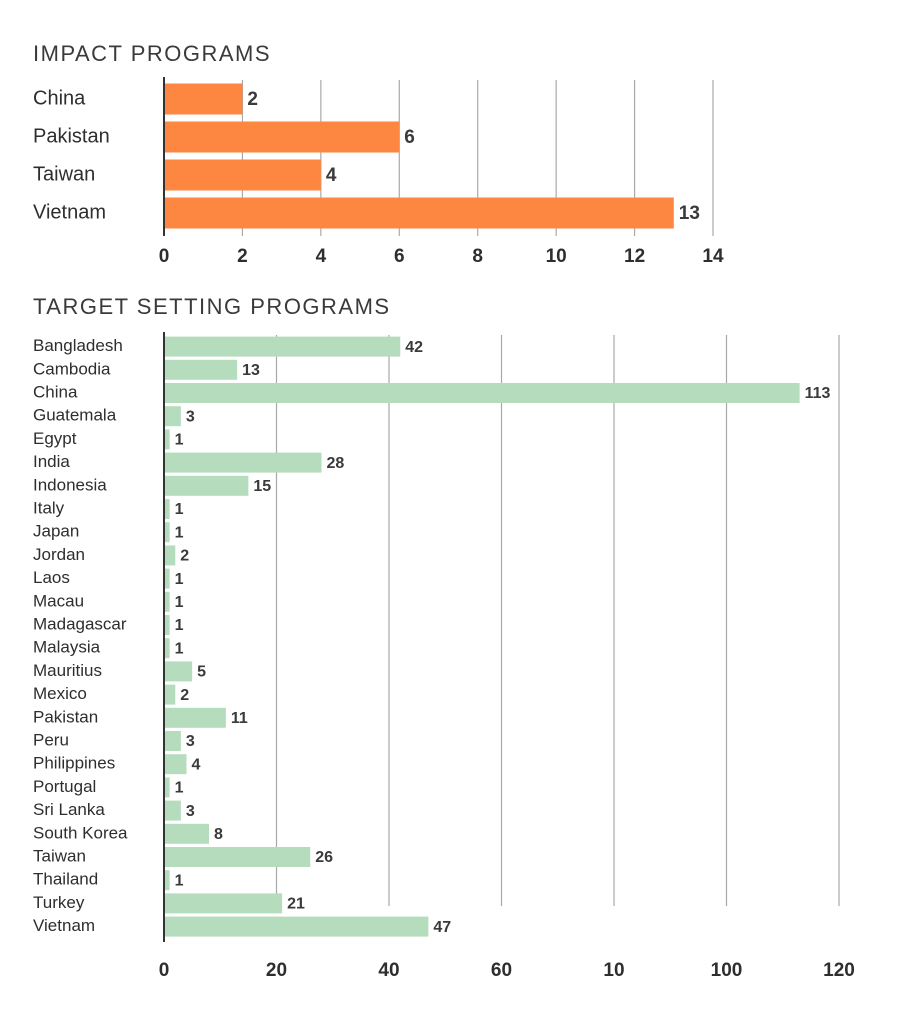  What do you see at coordinates (239, 718) in the screenshot?
I see `value-label: 11` at bounding box center [239, 718].